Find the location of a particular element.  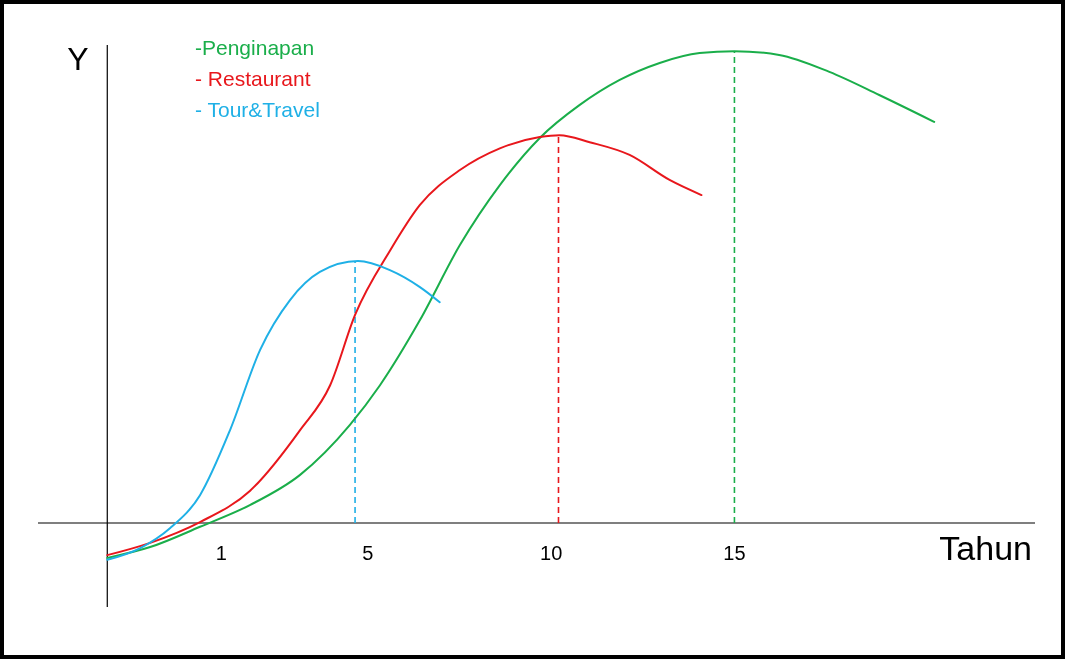

text: -Penginapan is located at coordinates (255, 47).